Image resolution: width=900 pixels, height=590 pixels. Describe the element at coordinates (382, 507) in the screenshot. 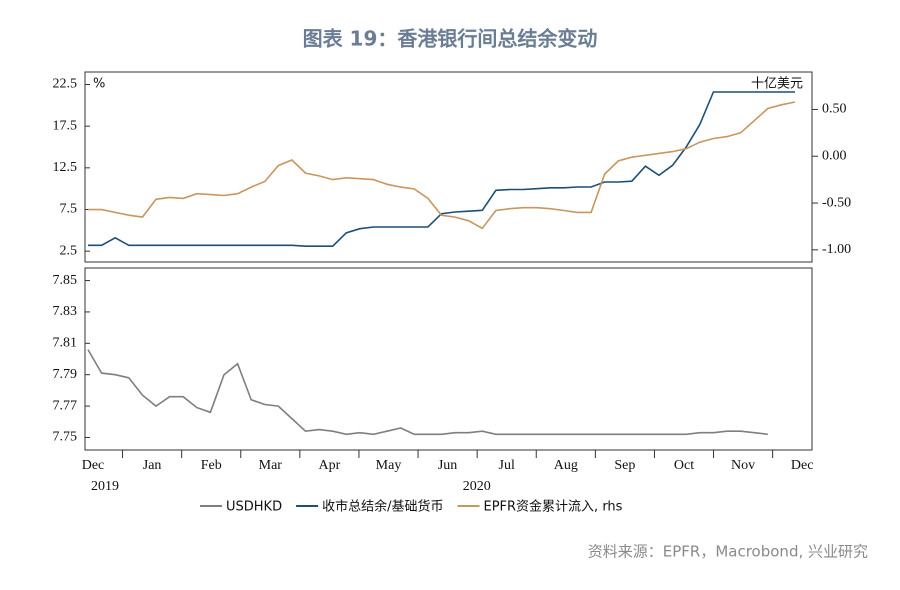

I see `legend-label: 收市总结余/基础货币` at that location.